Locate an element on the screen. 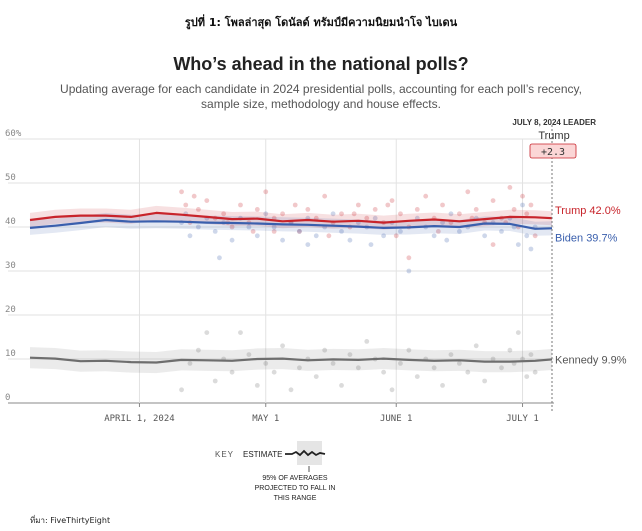 Image resolution: width=642 pixels, height=531 pixels. y-tick-label: 60% is located at coordinates (13, 134).